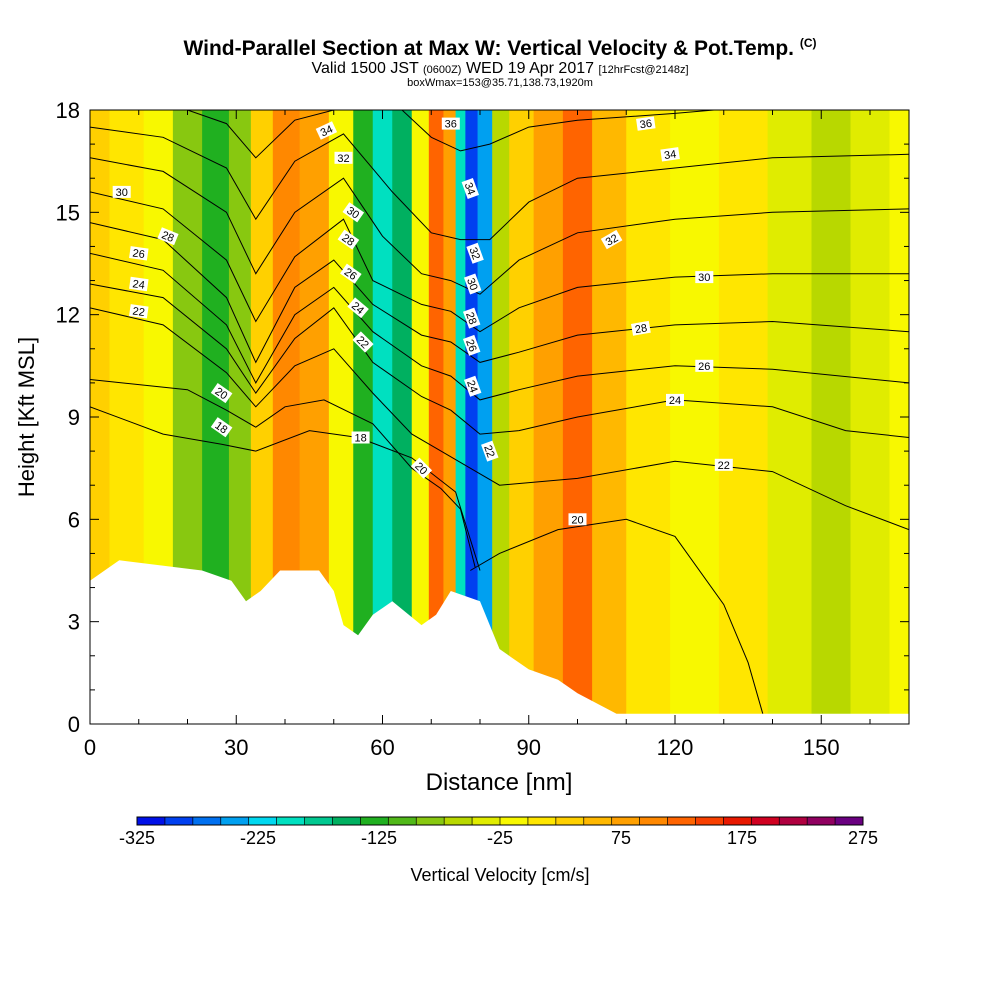 The width and height of the screenshot is (1000, 1000). Describe the element at coordinates (450, 124) in the screenshot. I see `contour-label: 36` at that location.